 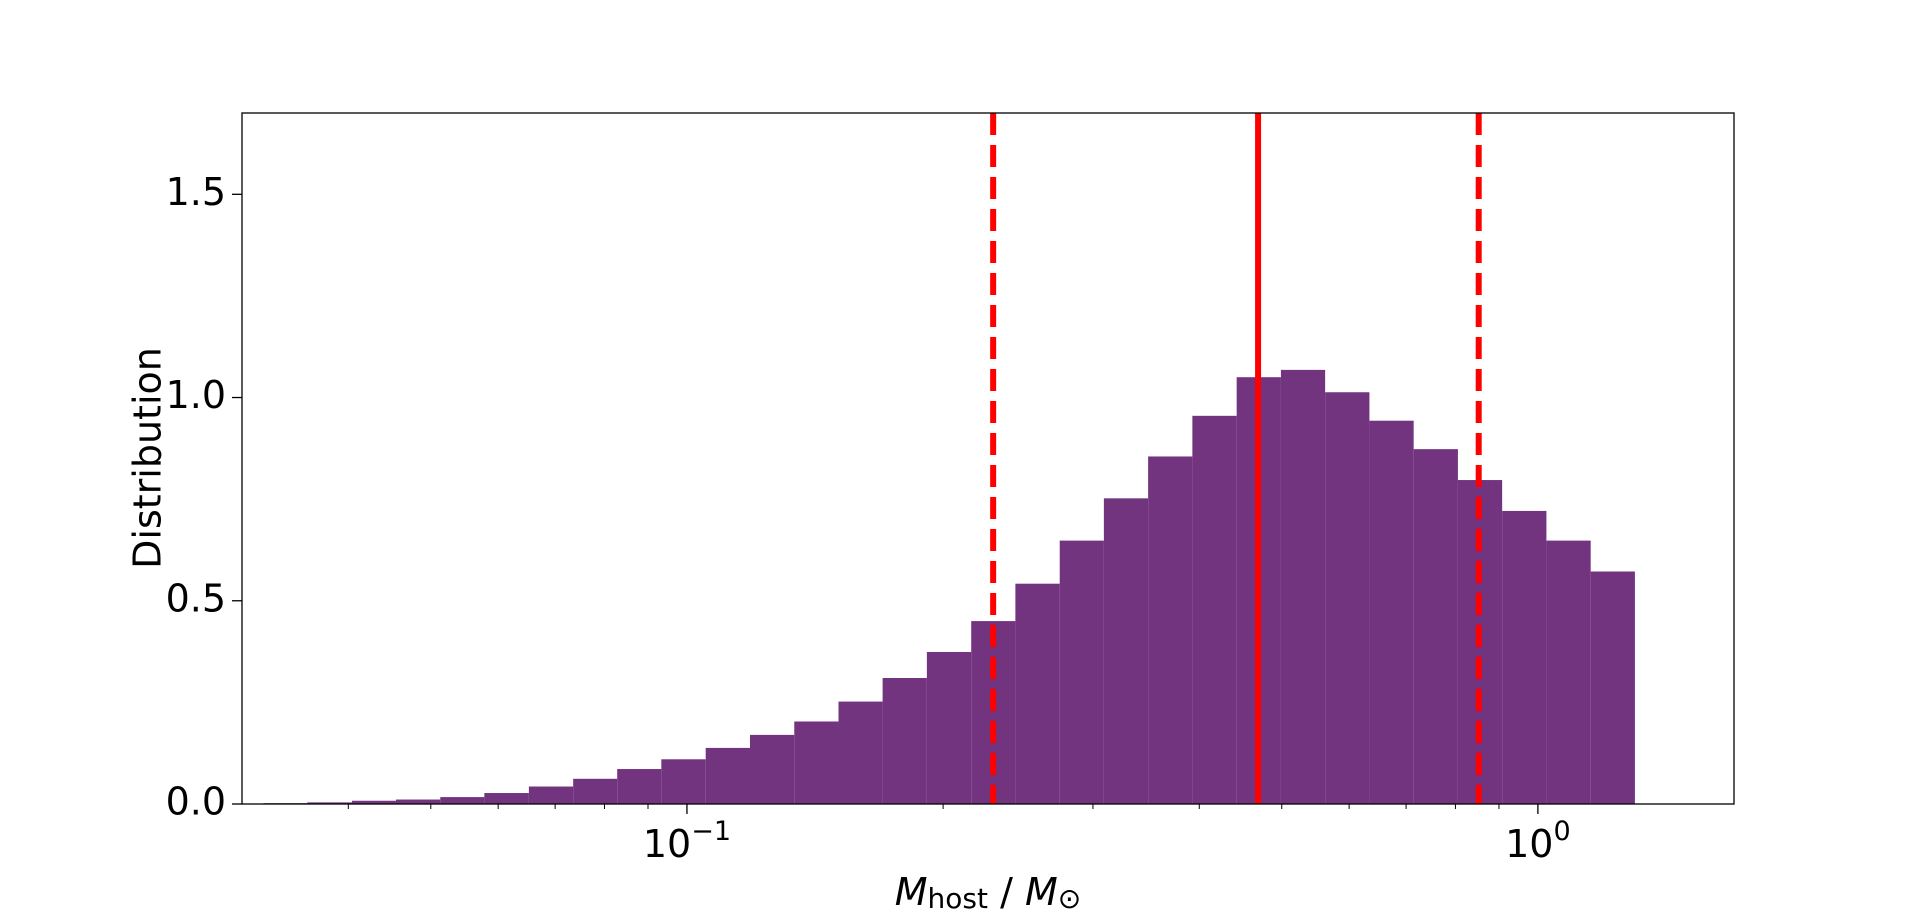 What do you see at coordinates (1069, 898) in the screenshot?
I see `x-label-part: ⊙` at bounding box center [1069, 898].